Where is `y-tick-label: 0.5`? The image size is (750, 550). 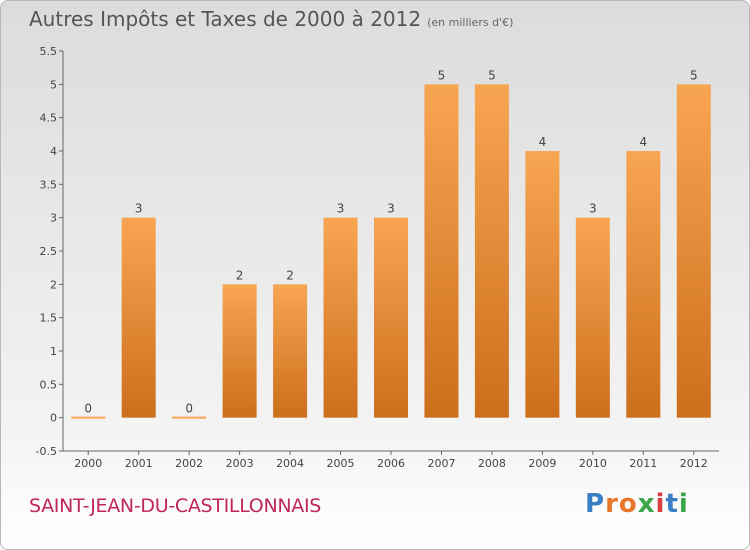
y-tick-label: 0.5 is located at coordinates (49, 384).